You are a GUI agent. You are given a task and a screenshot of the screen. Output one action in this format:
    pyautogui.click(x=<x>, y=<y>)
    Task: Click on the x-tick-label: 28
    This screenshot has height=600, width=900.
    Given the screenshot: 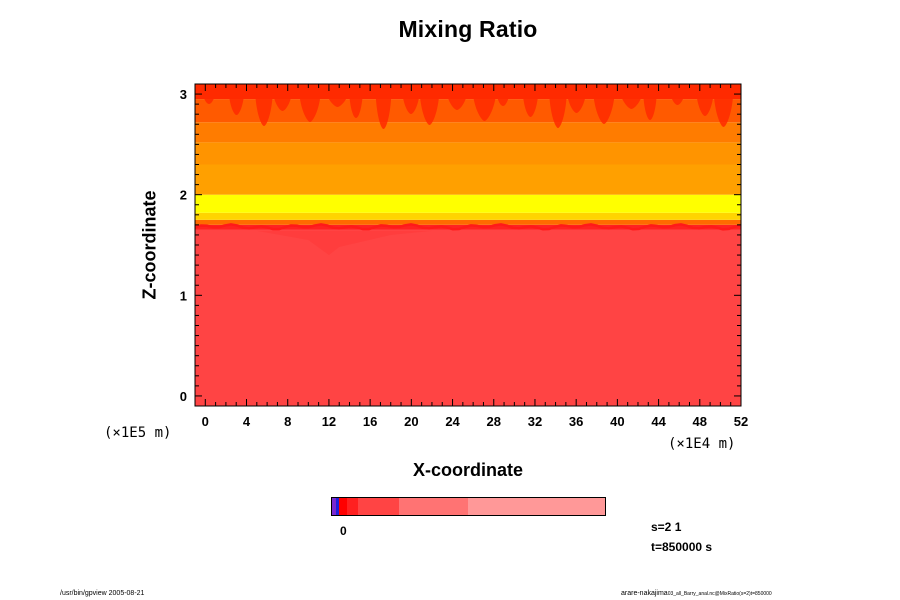 What is the action you would take?
    pyautogui.click(x=494, y=421)
    